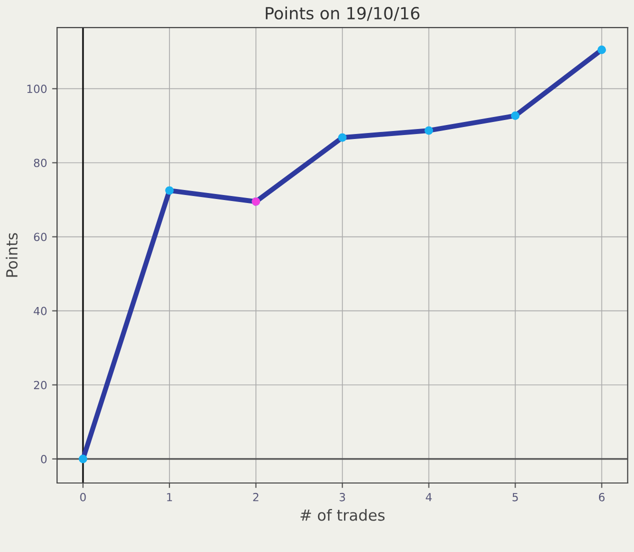 This screenshot has height=552, width=634. Describe the element at coordinates (255, 497) in the screenshot. I see `x-tick-label: 2` at that location.